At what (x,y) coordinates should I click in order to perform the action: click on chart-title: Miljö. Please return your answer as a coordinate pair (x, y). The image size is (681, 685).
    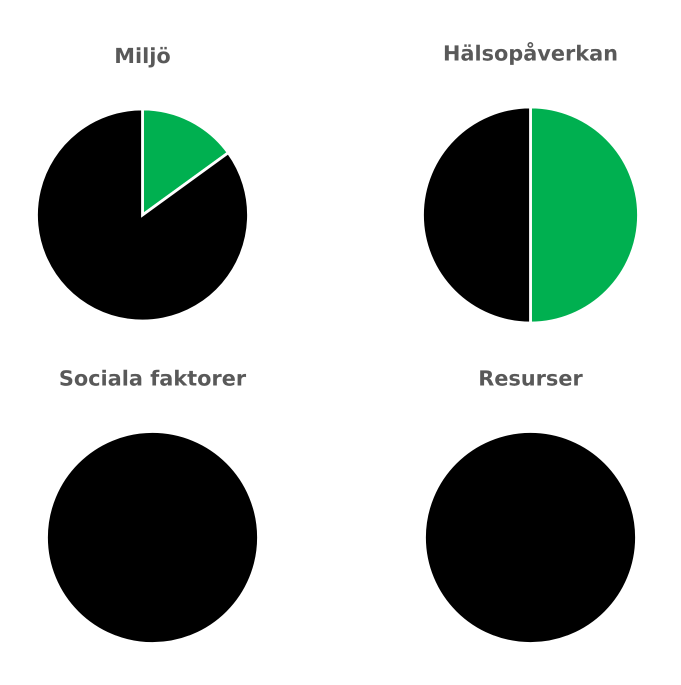
    Looking at the image, I should click on (143, 57).